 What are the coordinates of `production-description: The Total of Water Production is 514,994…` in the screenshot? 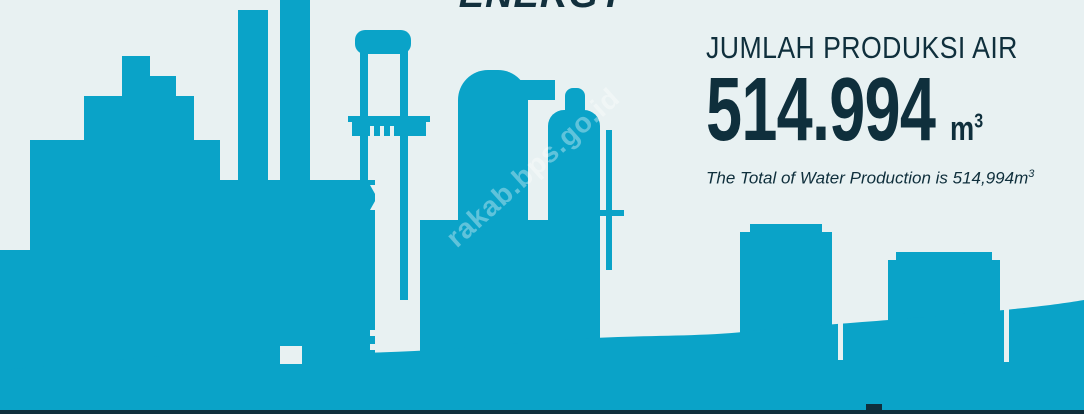 It's located at (871, 176).